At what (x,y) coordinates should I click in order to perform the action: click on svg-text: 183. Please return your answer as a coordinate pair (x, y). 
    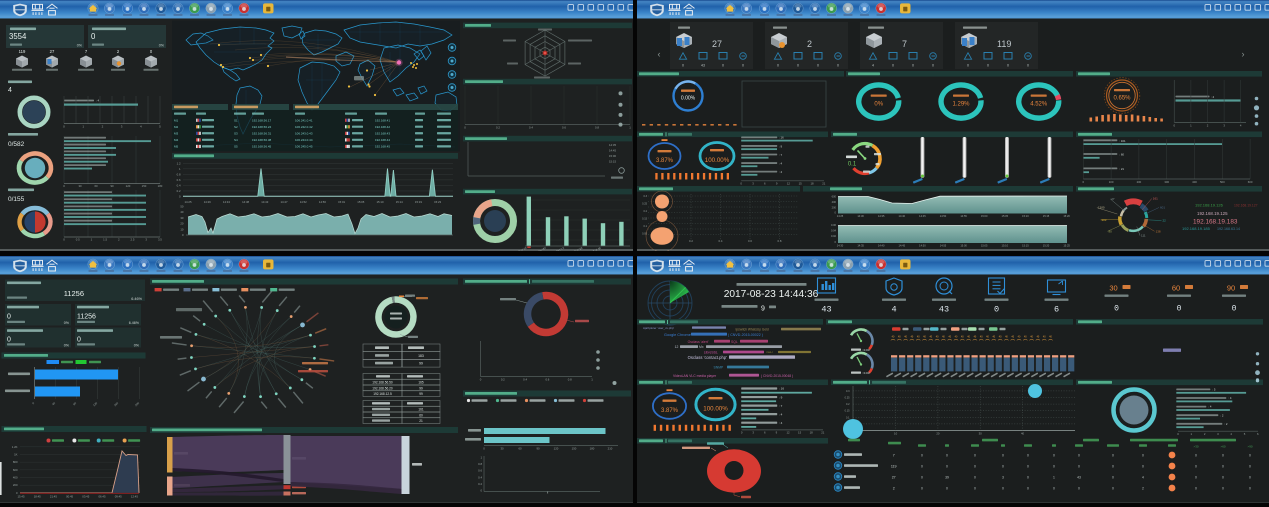
    Looking at the image, I should click on (421, 356).